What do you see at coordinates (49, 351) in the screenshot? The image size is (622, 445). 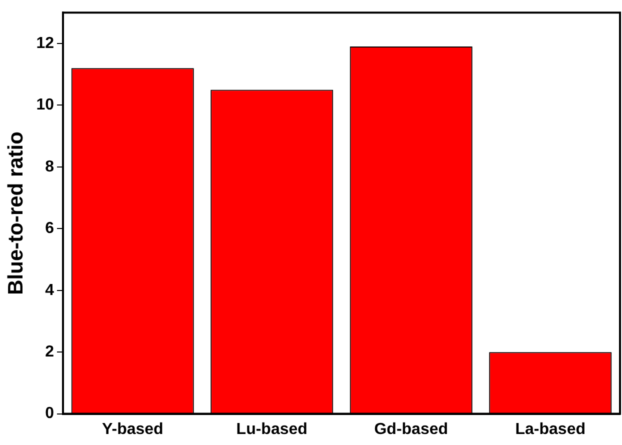 I see `y-tick-label: 2` at bounding box center [49, 351].